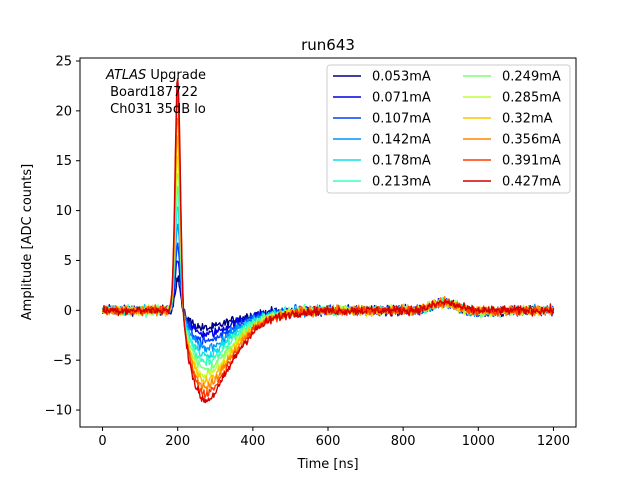 This screenshot has width=640, height=480. Describe the element at coordinates (478, 441) in the screenshot. I see `x-tick-label: 1000` at that location.